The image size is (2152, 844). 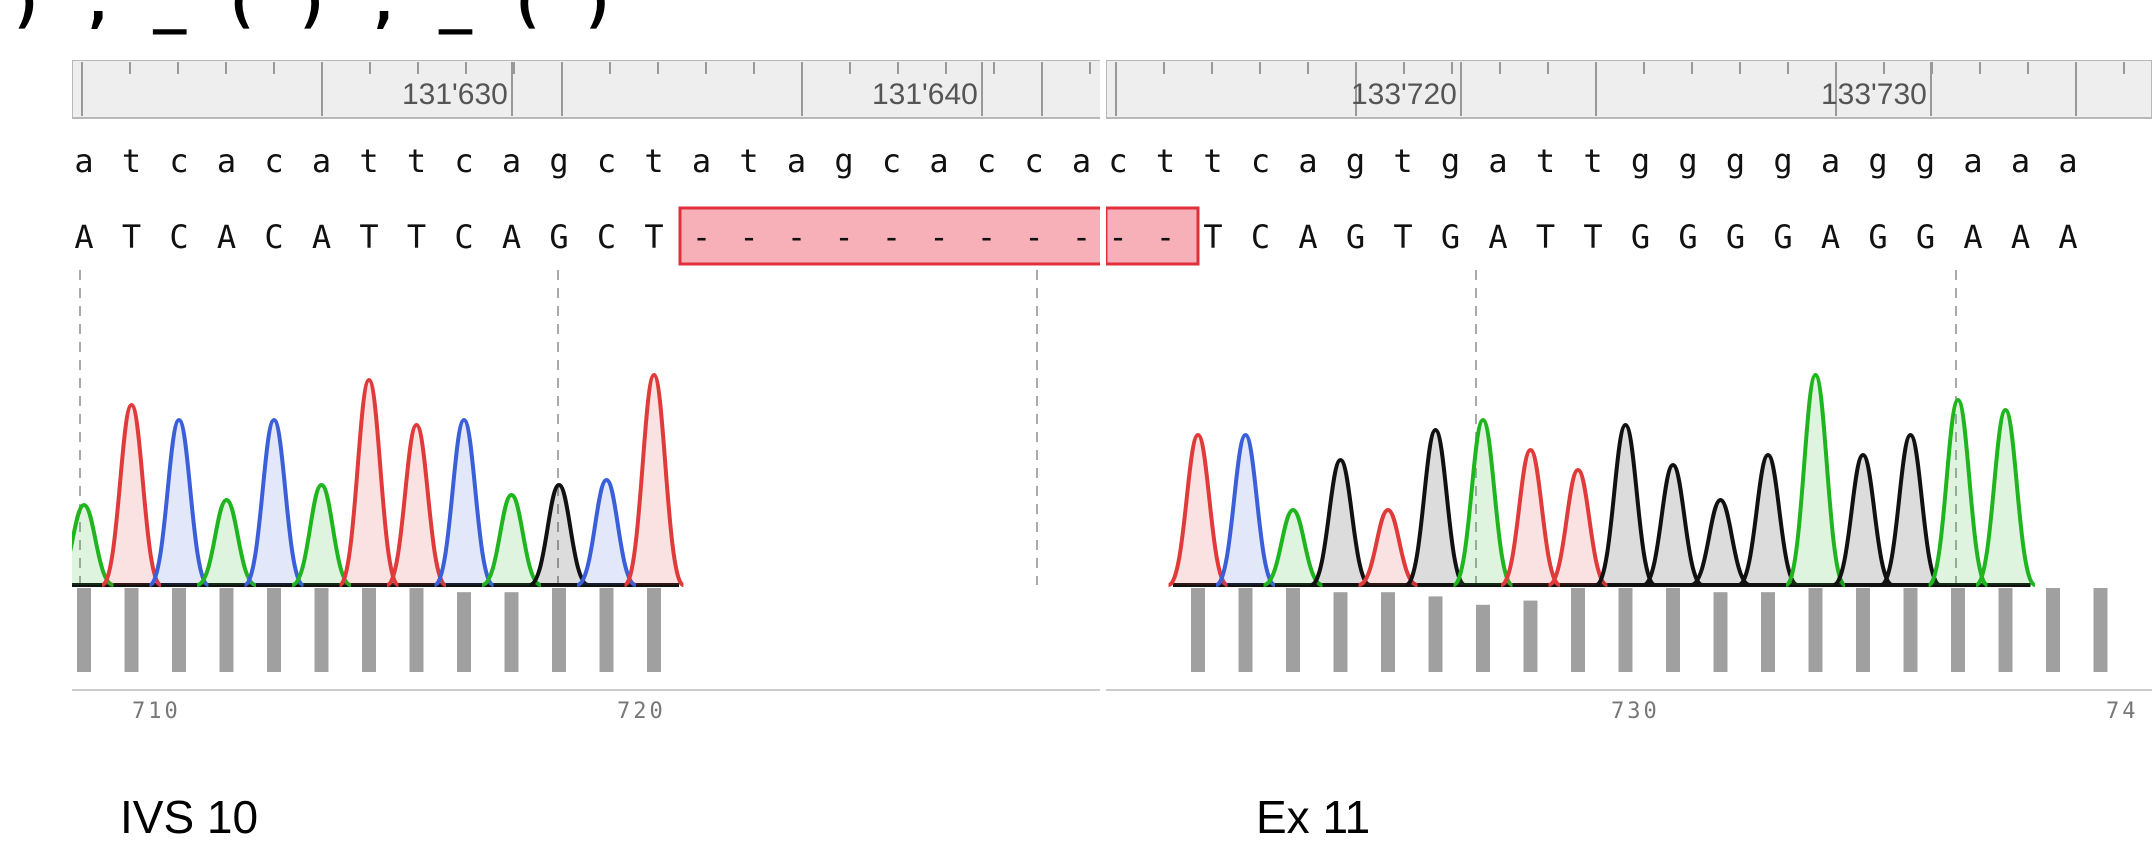 What do you see at coordinates (1103, 391) in the screenshot?
I see `panel-divider` at bounding box center [1103, 391].